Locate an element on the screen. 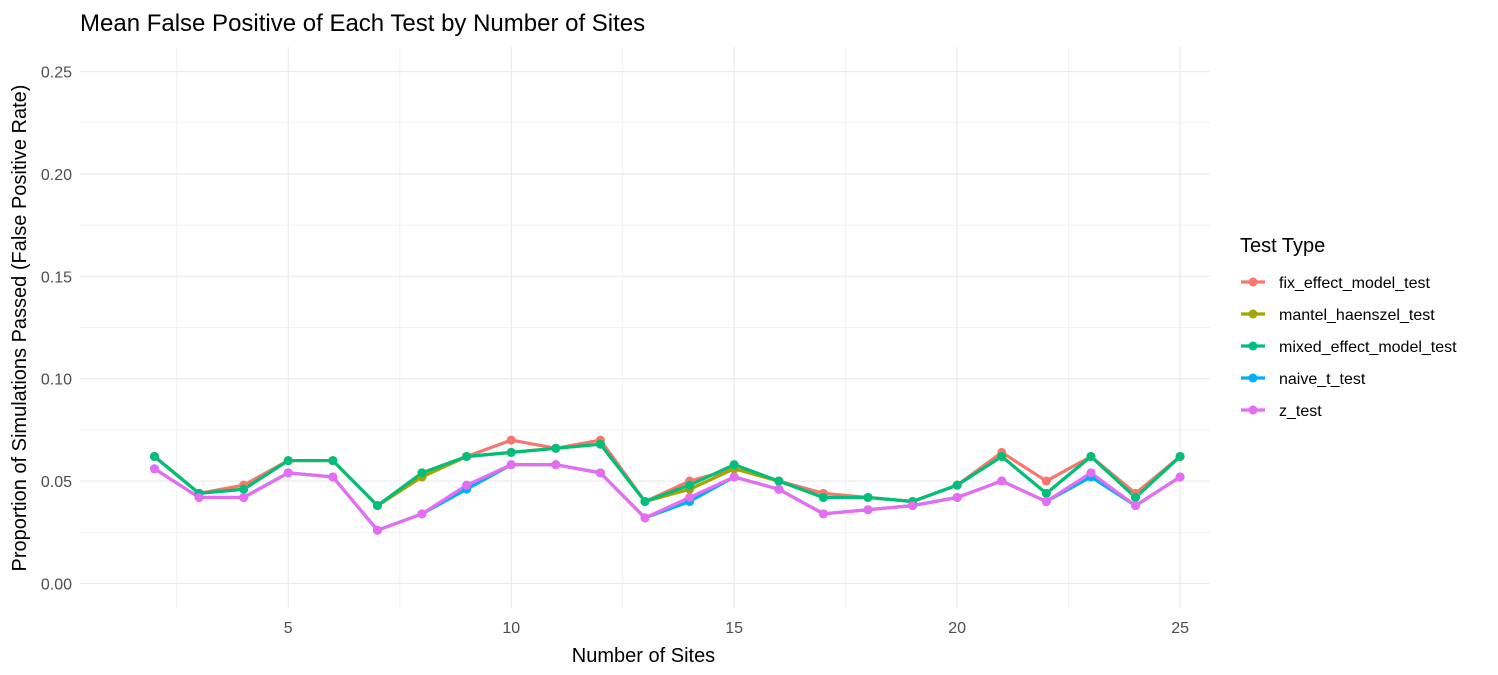 The image size is (1498, 675). y-tick-label: 0.05 is located at coordinates (56, 482).